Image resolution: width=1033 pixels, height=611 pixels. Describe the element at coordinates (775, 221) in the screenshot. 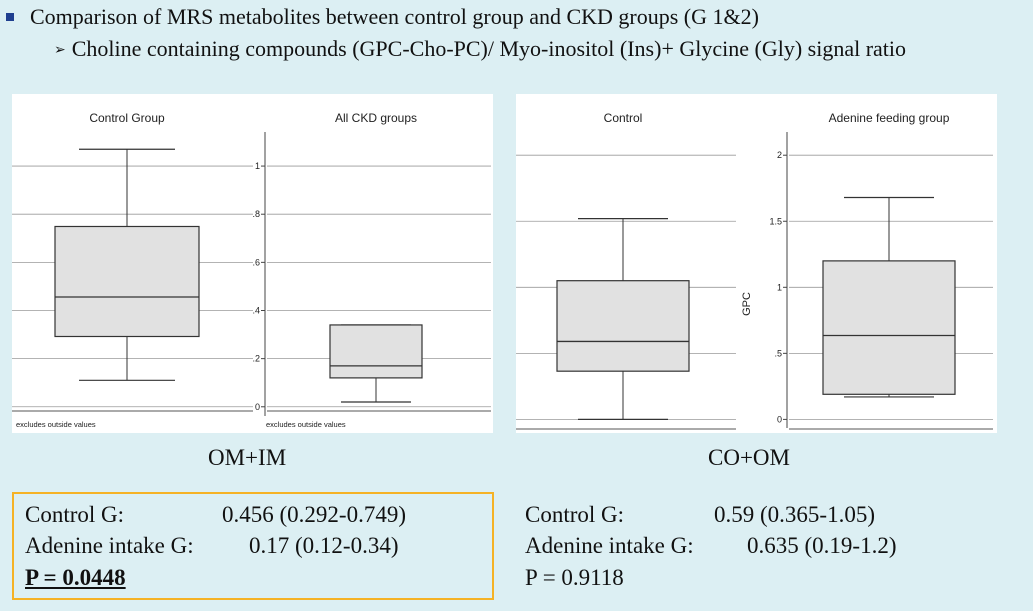

I see `y-tick-label: 1.5` at that location.